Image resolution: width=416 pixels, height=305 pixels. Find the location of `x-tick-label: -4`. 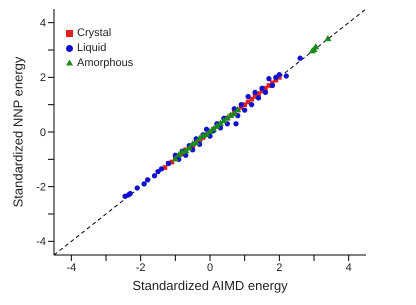

x-tick-label: -4 is located at coordinates (71, 268).